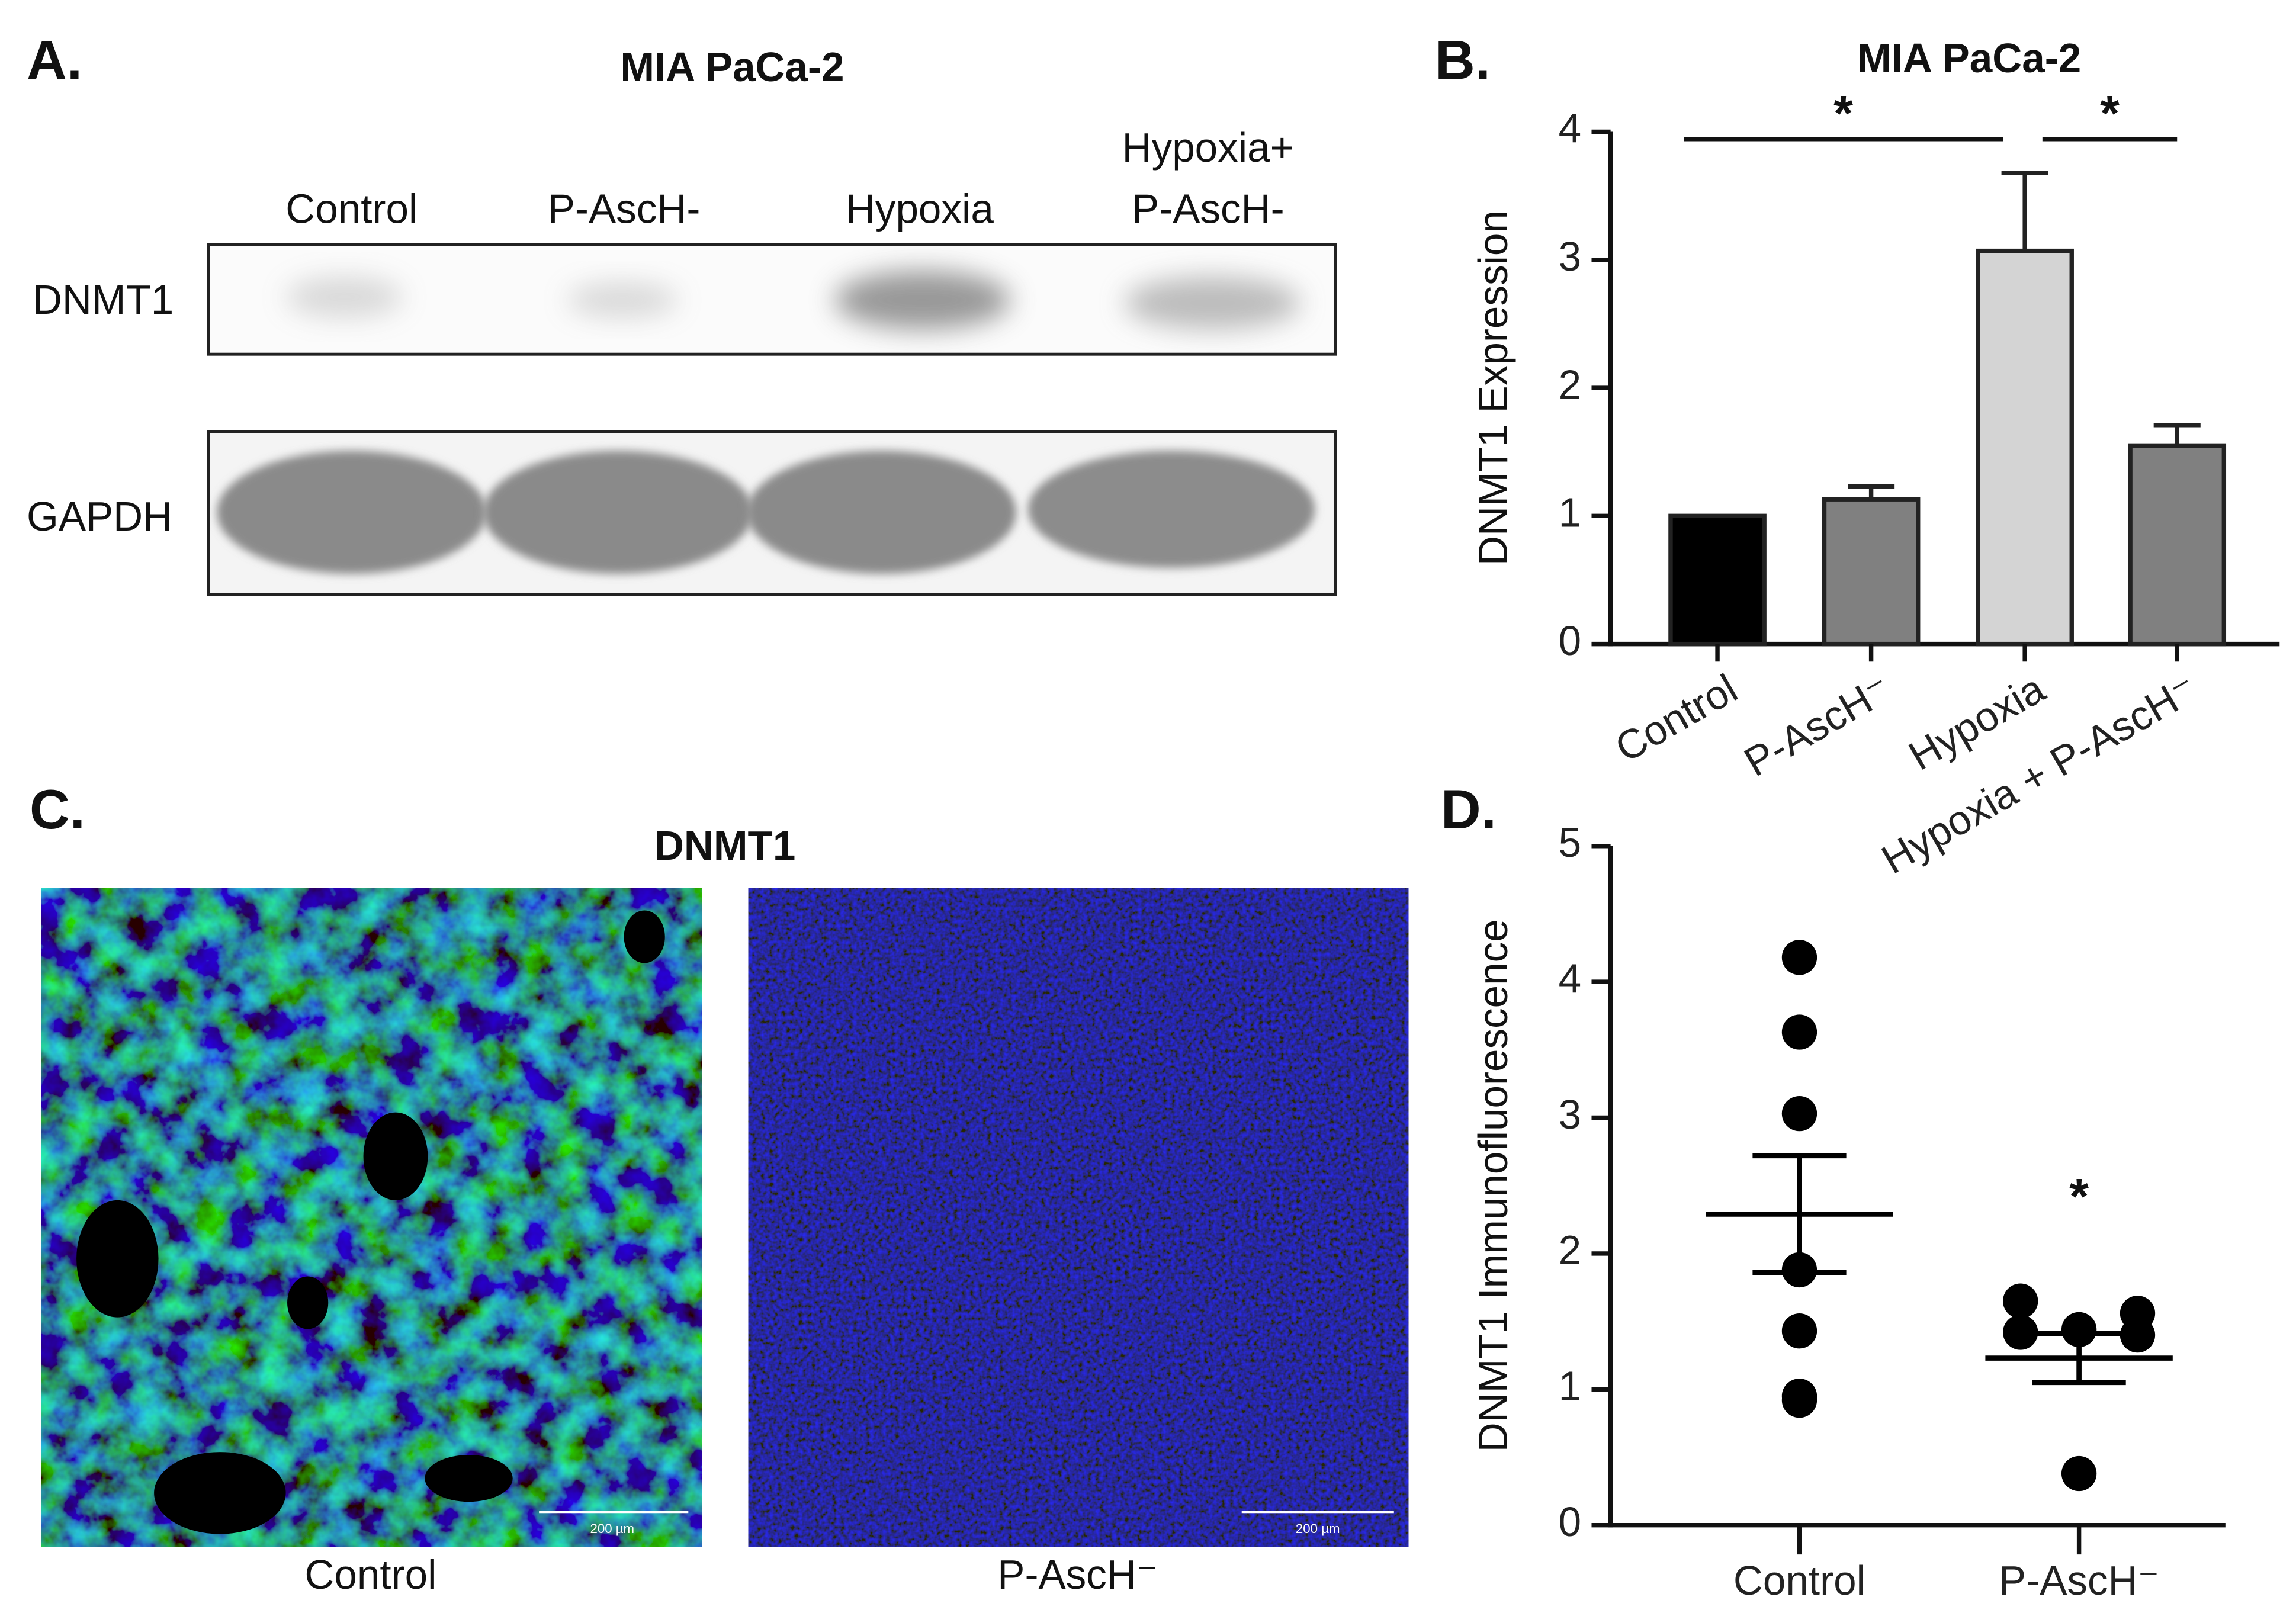 Image resolution: width=2296 pixels, height=1613 pixels. I want to click on micrograph-caption: P-AscH⁻, so click(1078, 1574).